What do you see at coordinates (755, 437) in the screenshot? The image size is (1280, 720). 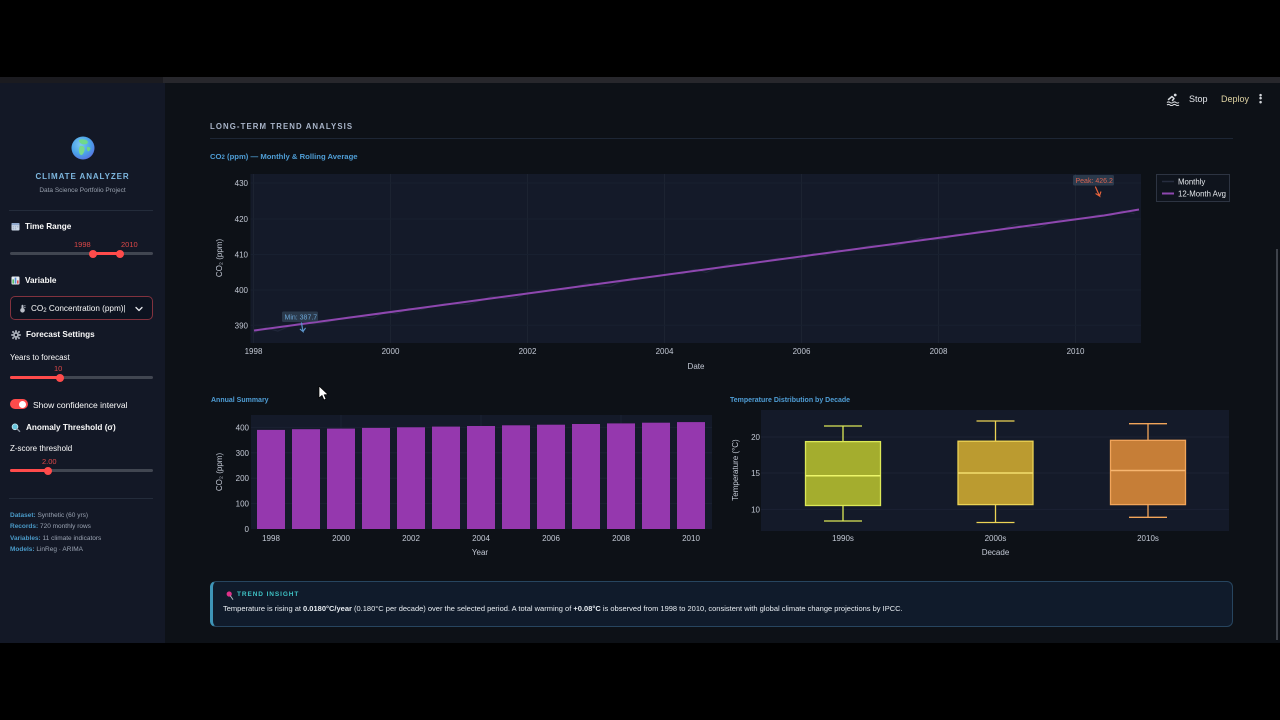 I see `svg-text: 20` at bounding box center [755, 437].